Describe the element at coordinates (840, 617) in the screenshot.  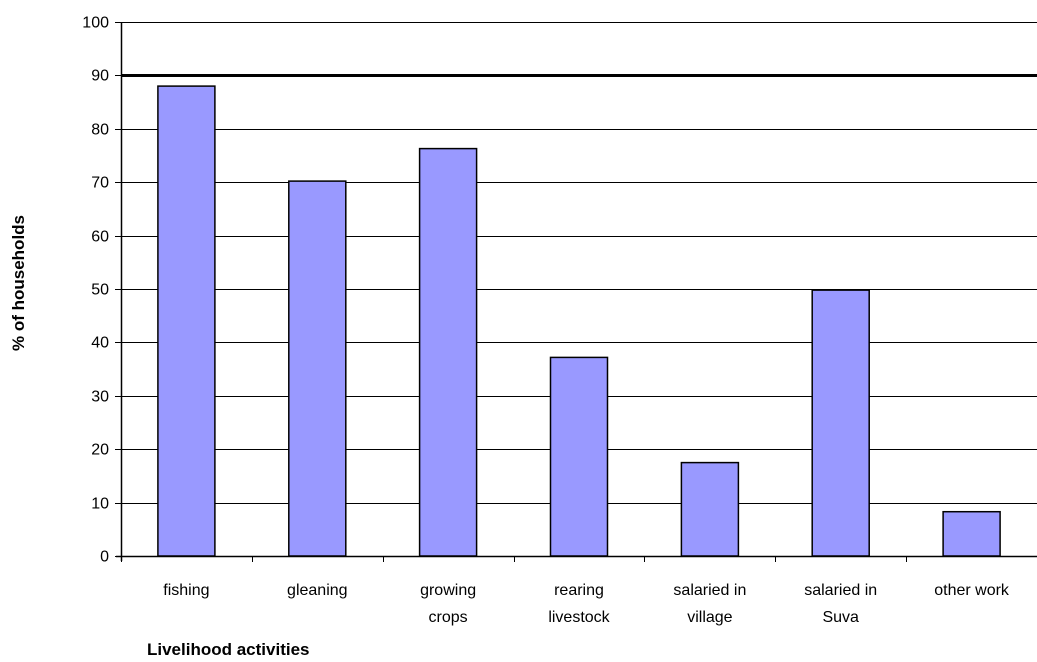
I see `x-tick-label: Suva` at that location.